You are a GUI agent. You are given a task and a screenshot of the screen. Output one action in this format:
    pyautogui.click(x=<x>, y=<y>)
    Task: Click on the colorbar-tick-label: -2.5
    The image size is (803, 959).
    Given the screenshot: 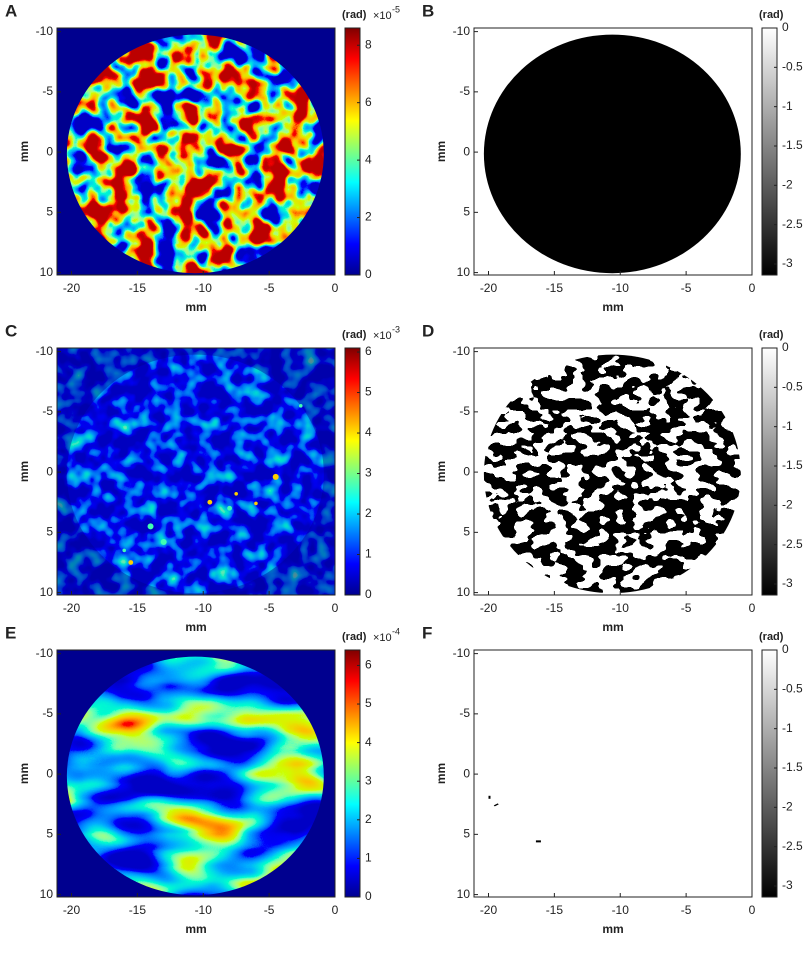 What is the action you would take?
    pyautogui.click(x=792, y=846)
    